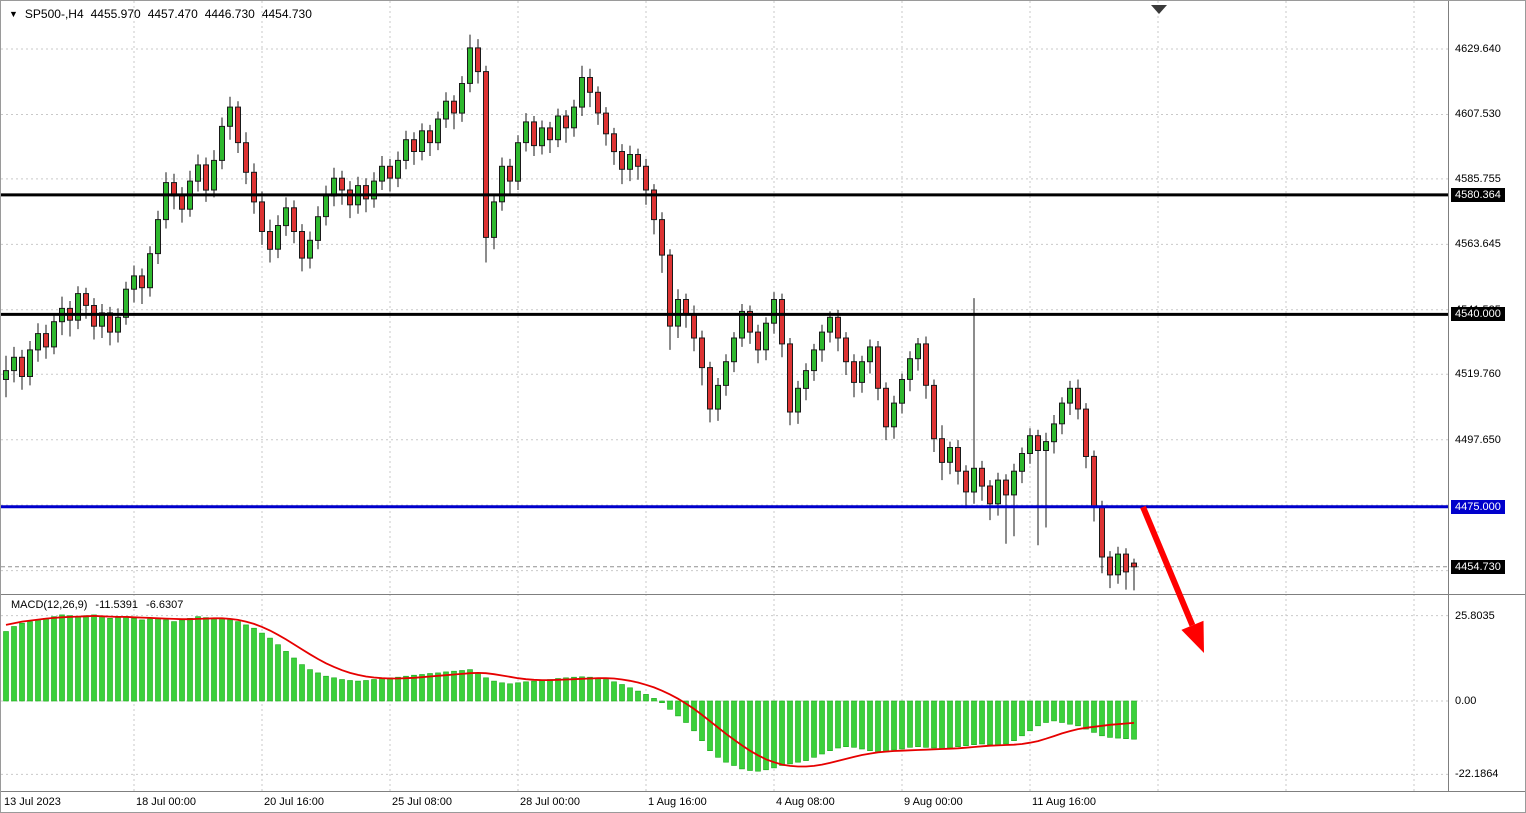 Image resolution: width=1526 pixels, height=813 pixels. I want to click on time-tick-label: 9 Aug 00:00, so click(933, 802).